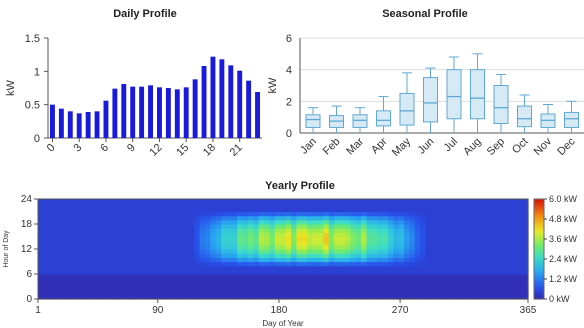 Image resolution: width=584 pixels, height=328 pixels. Describe the element at coordinates (407, 109) in the screenshot. I see `seasonal-box` at that location.